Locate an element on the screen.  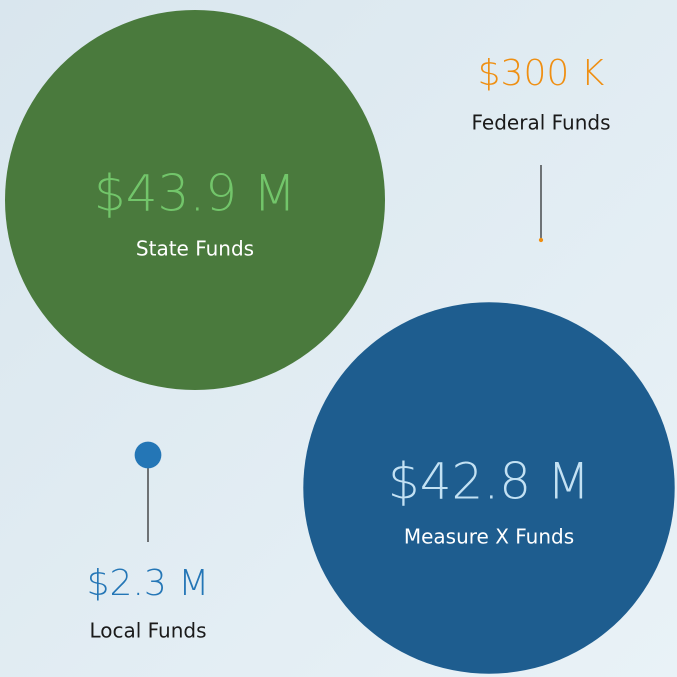
value-label: $42.8 M is located at coordinates (489, 482).